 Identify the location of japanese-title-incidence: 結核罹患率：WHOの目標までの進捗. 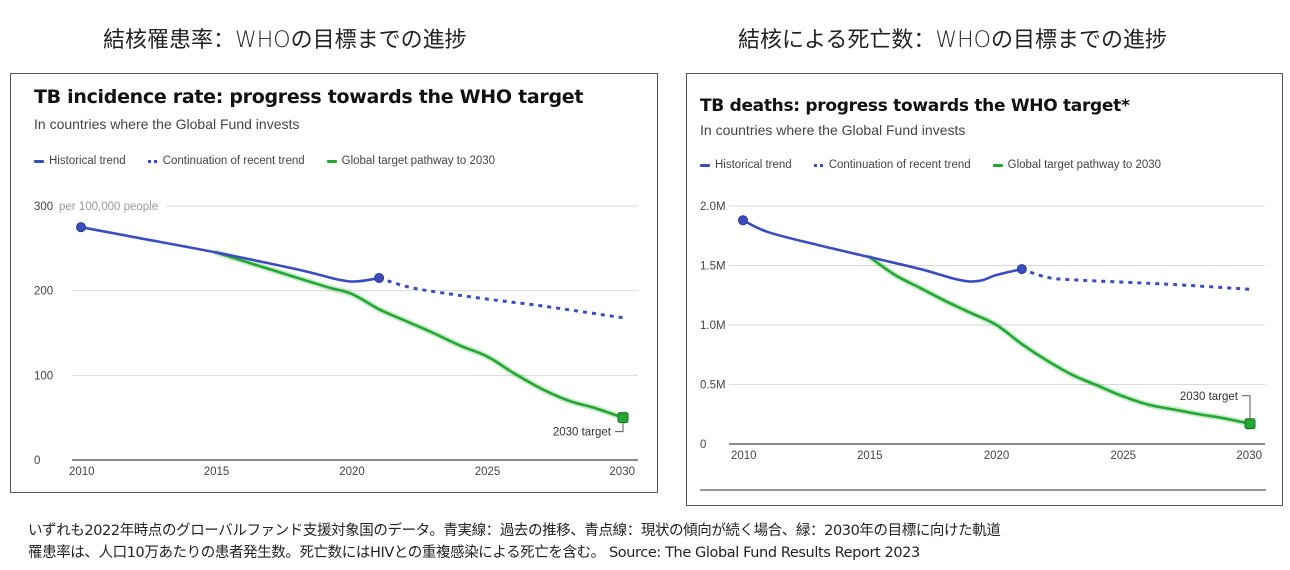
(285, 40).